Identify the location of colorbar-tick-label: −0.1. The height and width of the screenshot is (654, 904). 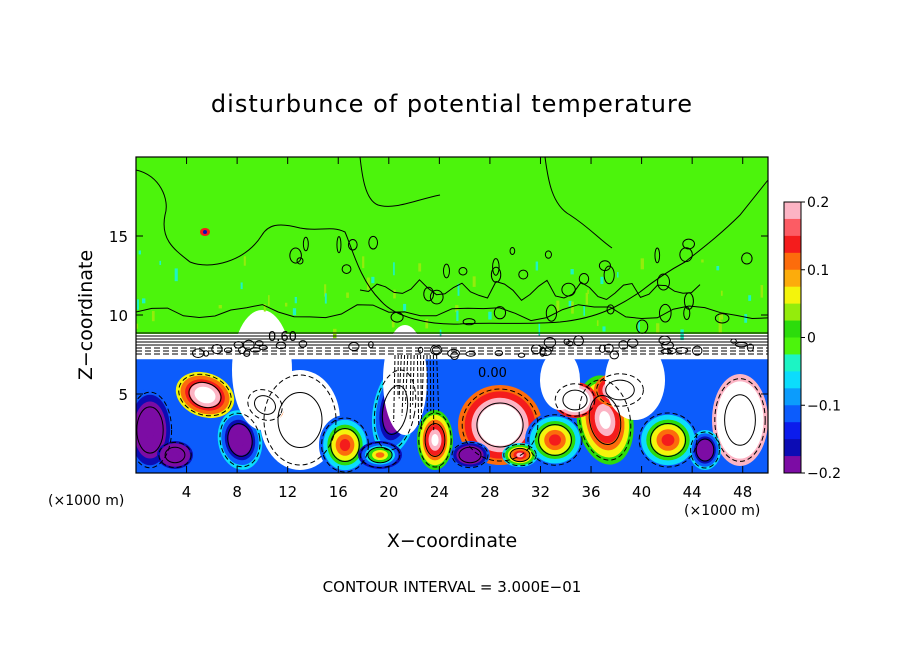
(824, 406).